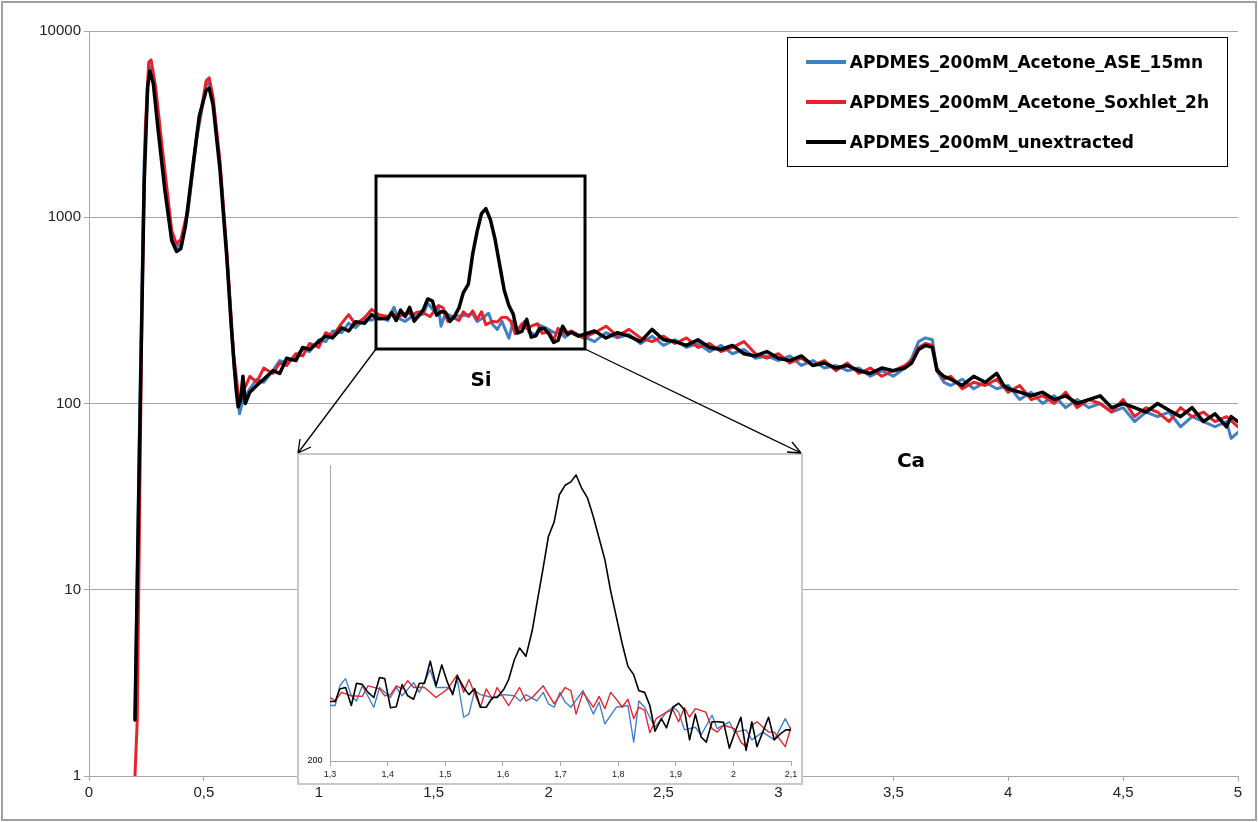  Describe the element at coordinates (330, 773) in the screenshot. I see `x-tick-label: 1,3` at that location.